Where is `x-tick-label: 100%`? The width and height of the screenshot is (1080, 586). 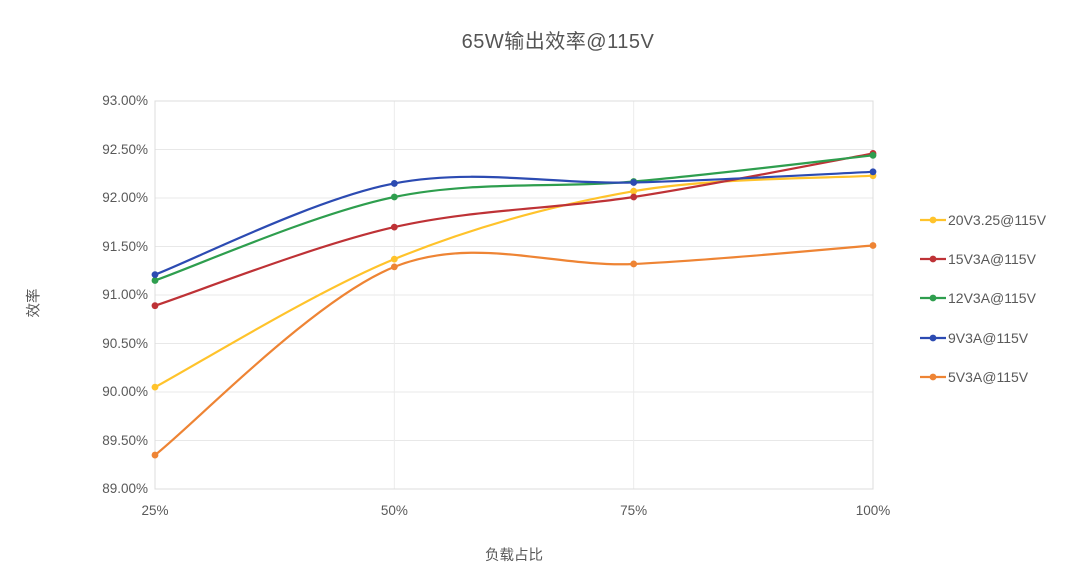 x-tick-label: 100% is located at coordinates (873, 510).